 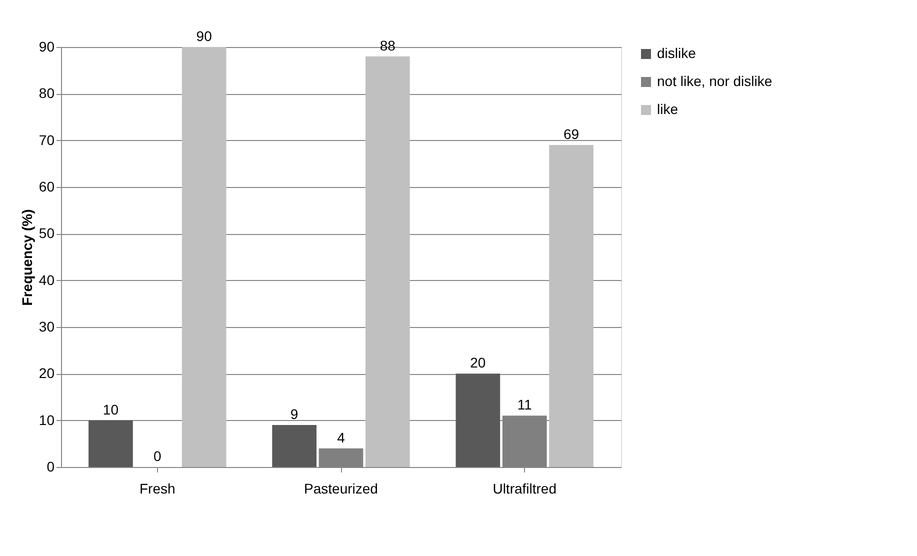 I want to click on data-label: 10, so click(x=110, y=409).